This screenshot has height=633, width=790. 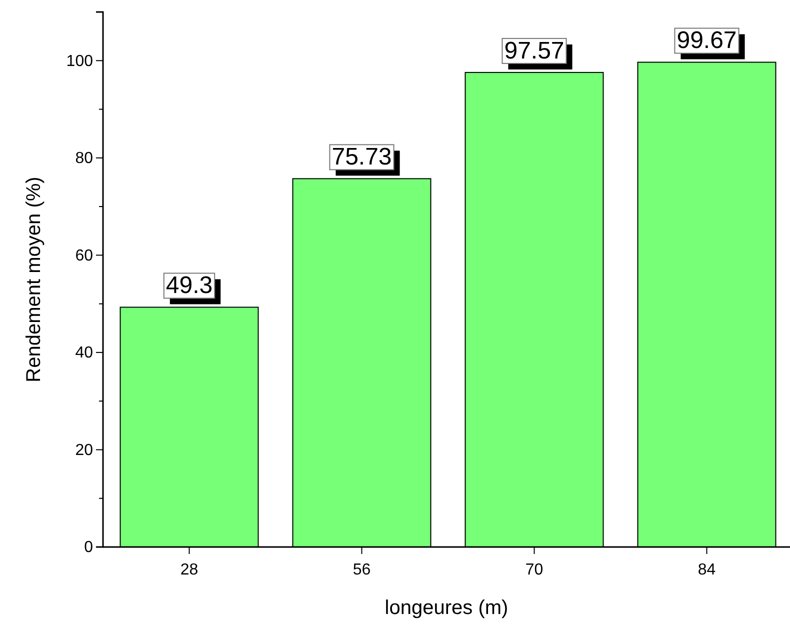 I want to click on x-tick-label: 84, so click(x=707, y=570).